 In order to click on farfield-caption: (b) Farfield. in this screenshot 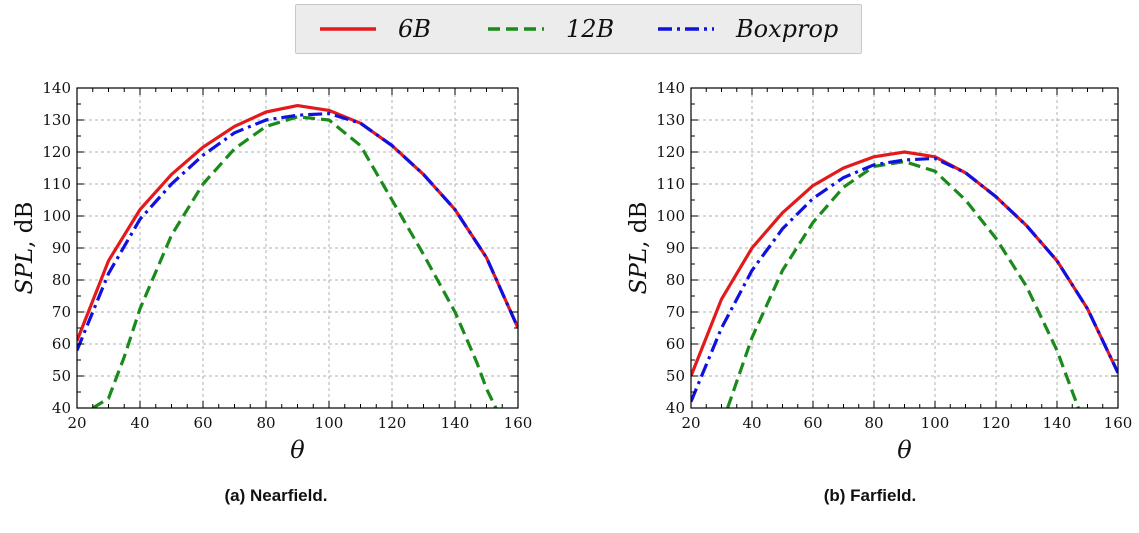, I will do `click(870, 495)`.